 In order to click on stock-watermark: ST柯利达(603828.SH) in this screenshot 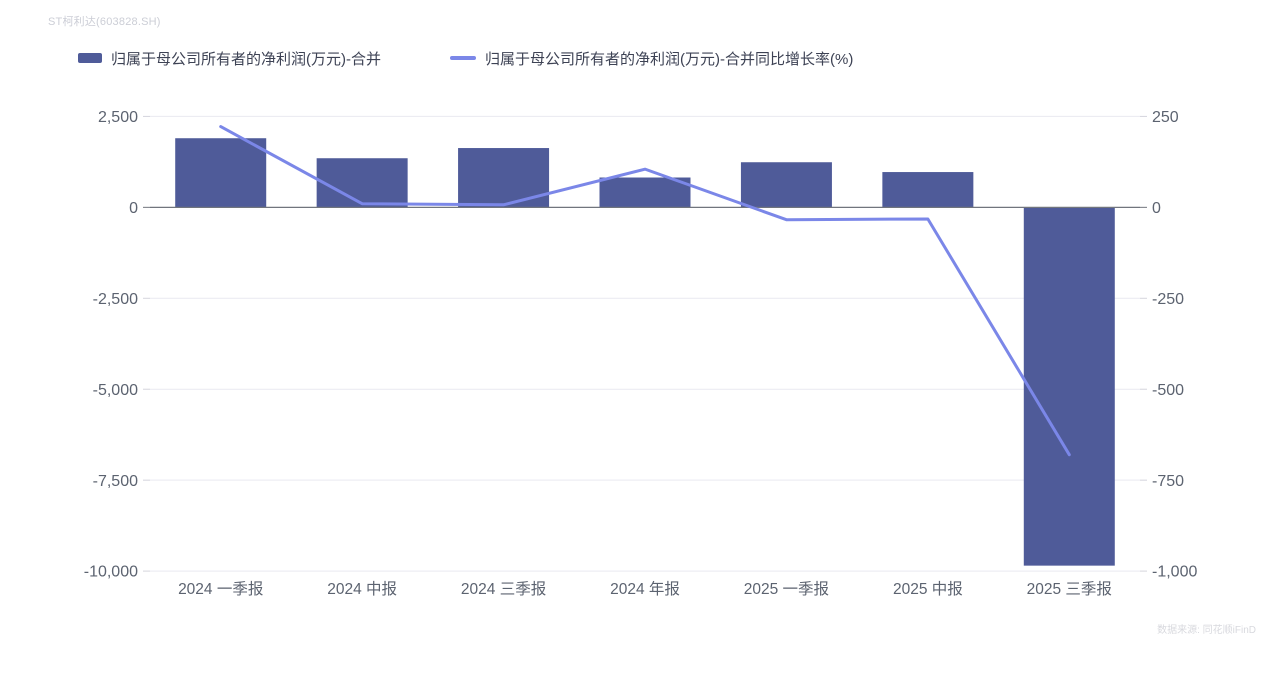, I will do `click(104, 22)`.